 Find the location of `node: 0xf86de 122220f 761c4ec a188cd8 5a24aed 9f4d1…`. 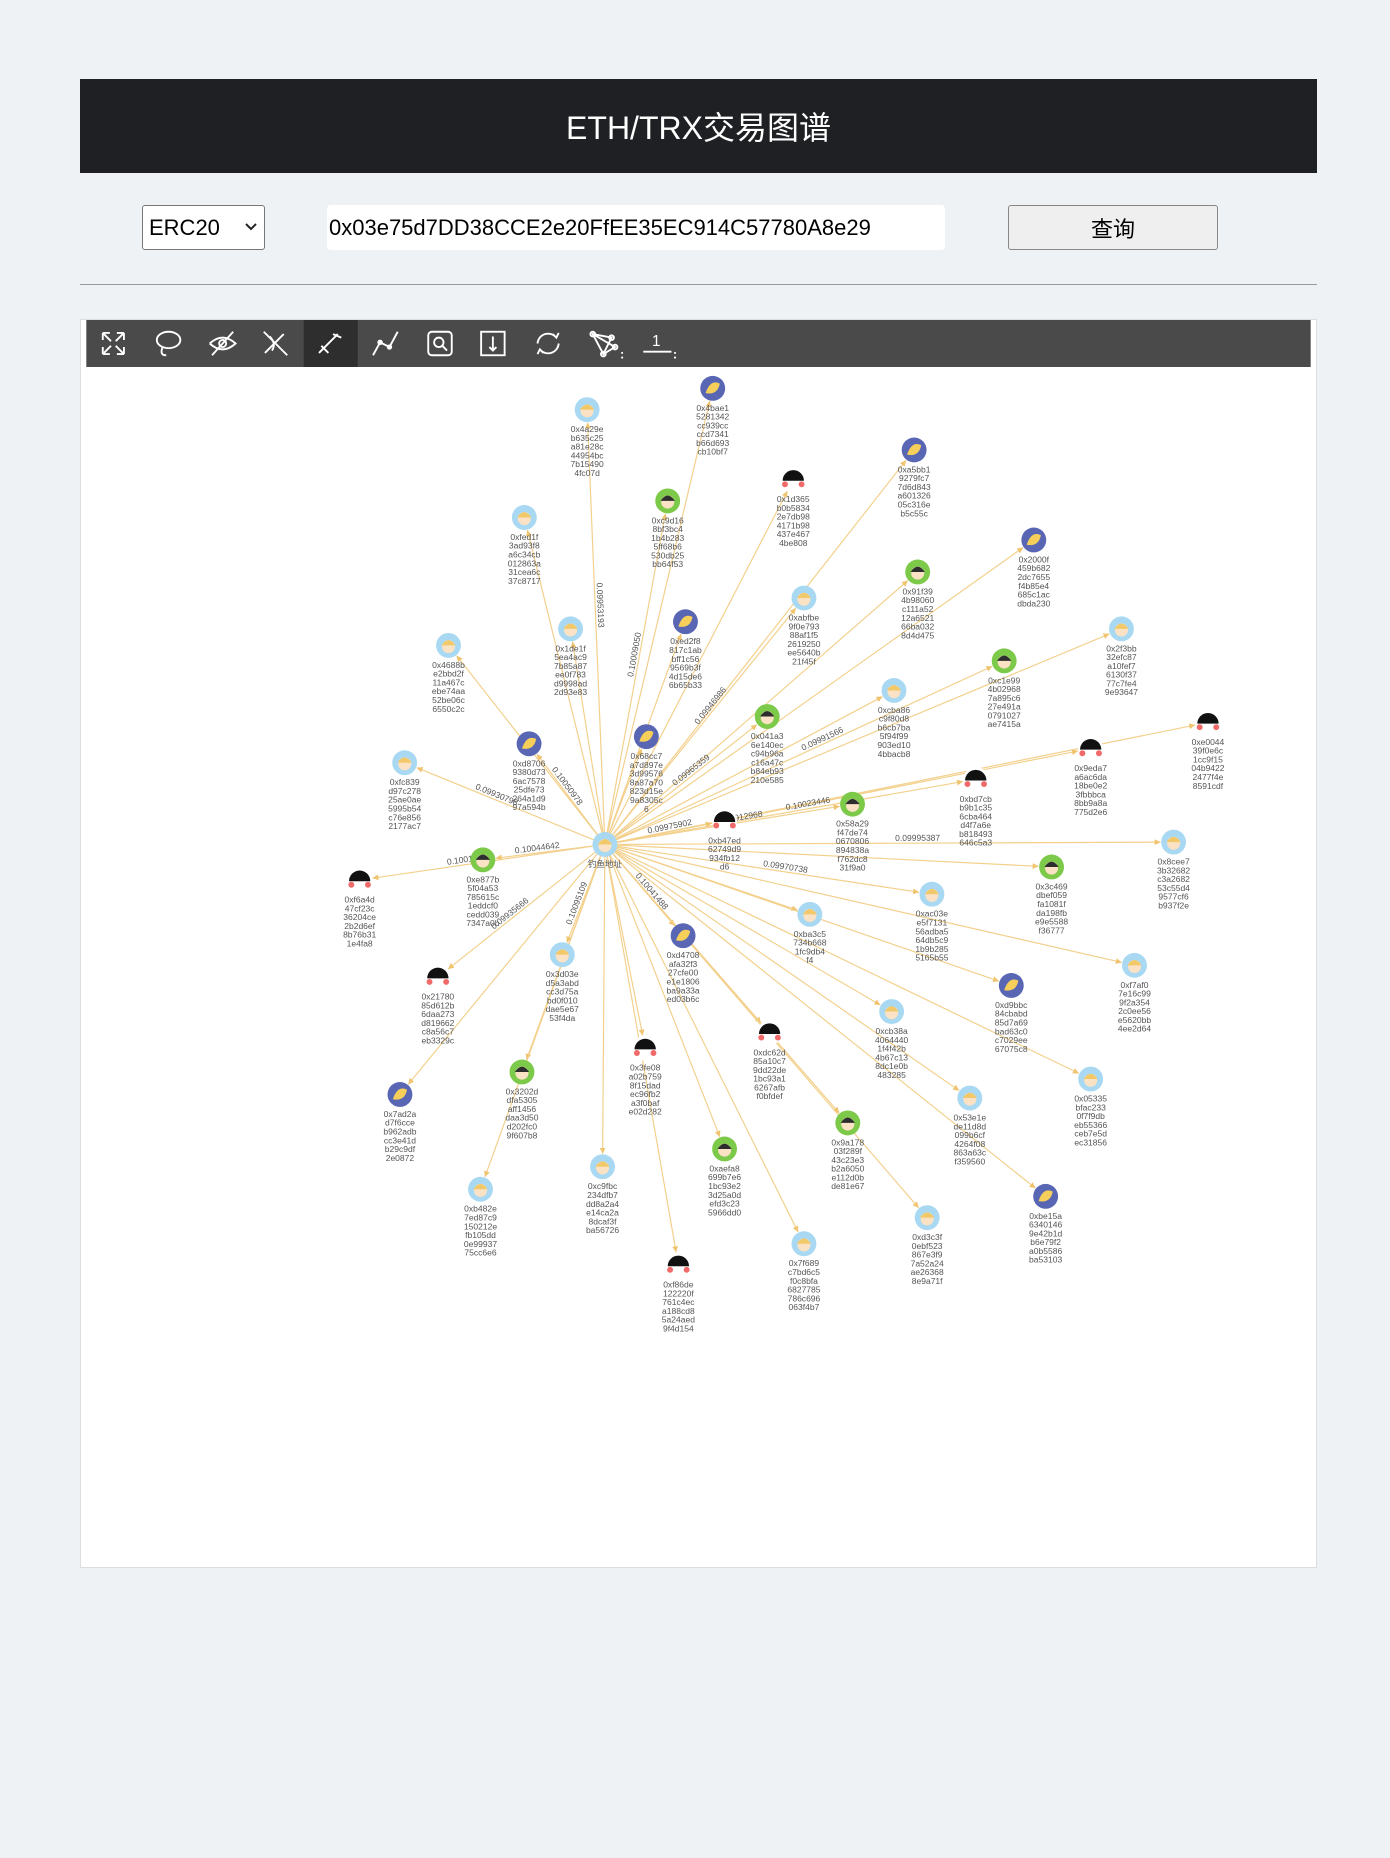

node: 0xf86de 122220f 761c4ec a188cd8 5a24aed 9f4d1… is located at coordinates (678, 1293).